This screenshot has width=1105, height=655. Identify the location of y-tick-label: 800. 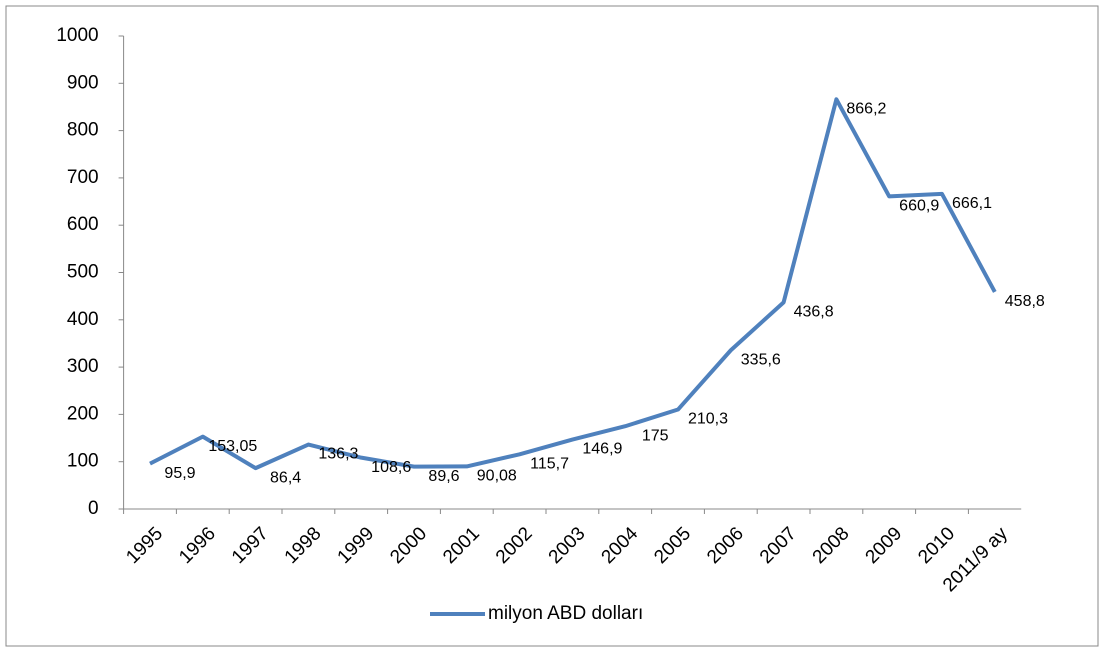
(83, 130).